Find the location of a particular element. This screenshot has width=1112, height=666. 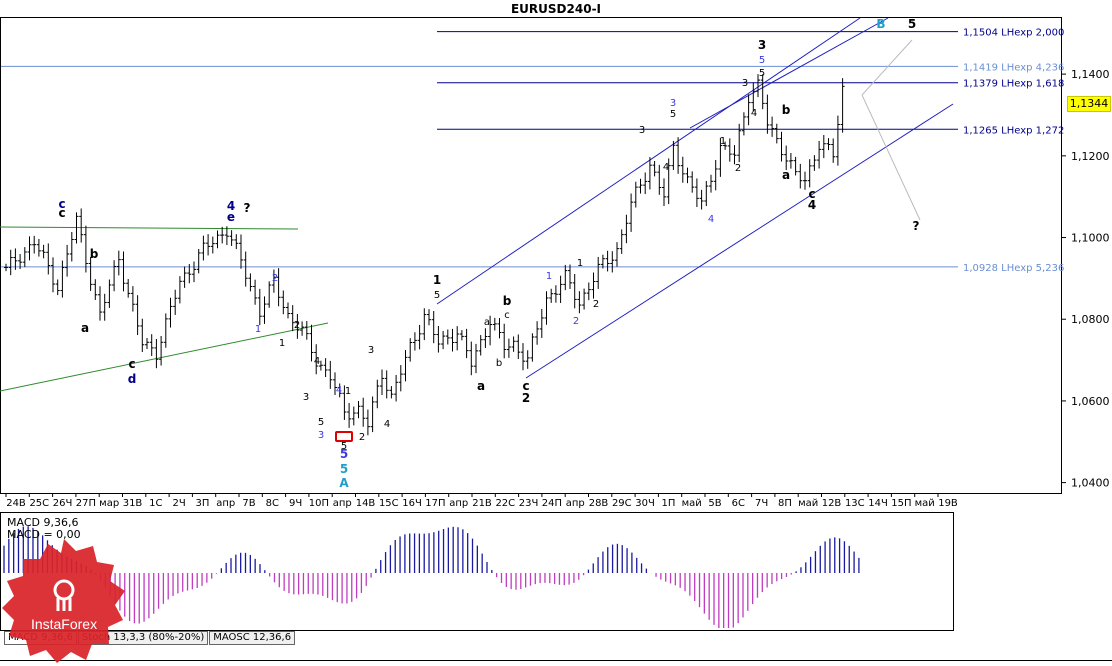

level-label: 1,1265 LHexp 1,272 is located at coordinates (1013, 130).